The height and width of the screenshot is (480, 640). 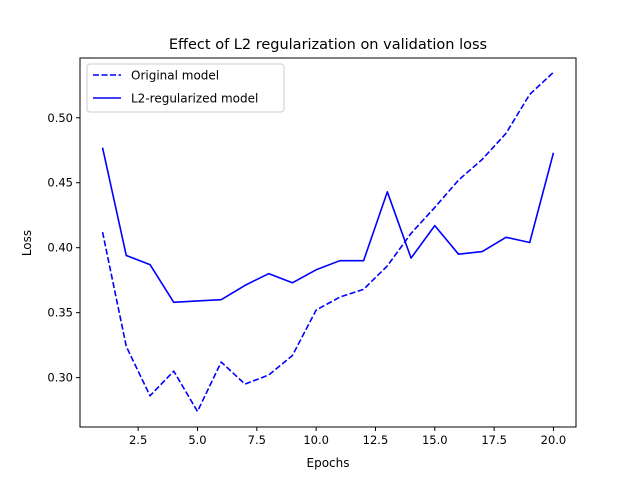 I want to click on x-tick-label: 17.5, so click(x=494, y=440).